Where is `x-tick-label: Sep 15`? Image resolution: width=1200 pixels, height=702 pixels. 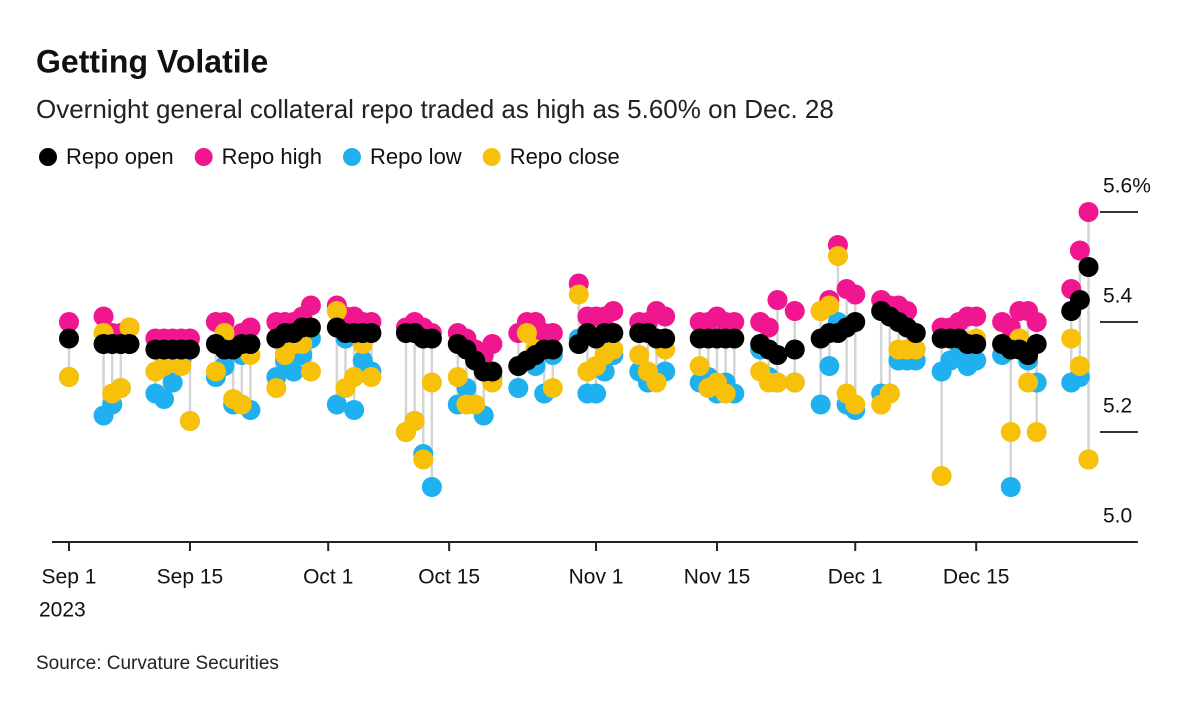
x-tick-label: Sep 15 is located at coordinates (190, 577).